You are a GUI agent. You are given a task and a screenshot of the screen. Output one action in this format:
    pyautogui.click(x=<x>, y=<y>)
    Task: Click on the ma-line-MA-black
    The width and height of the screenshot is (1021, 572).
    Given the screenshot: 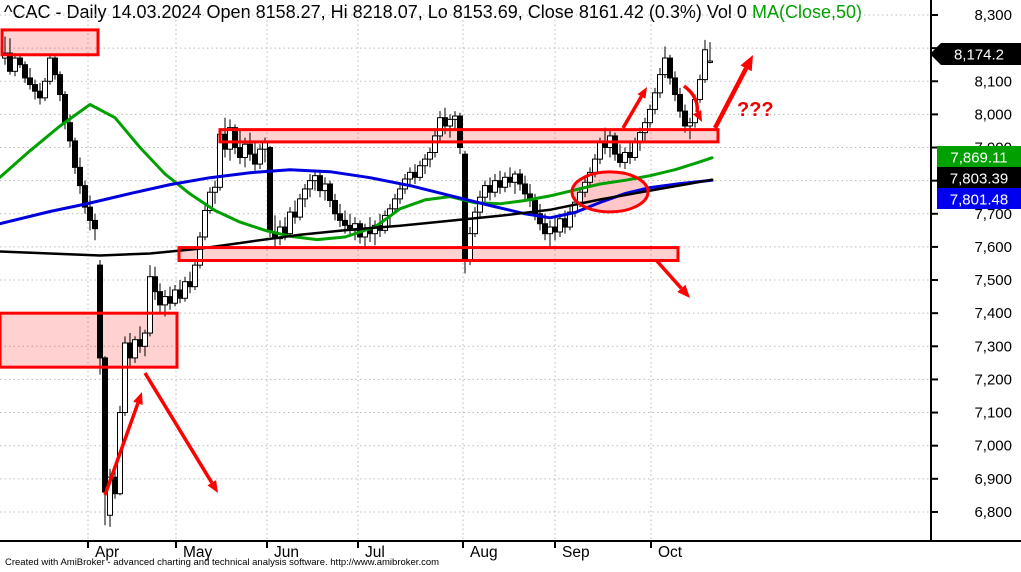 What is the action you would take?
    pyautogui.click(x=357, y=217)
    